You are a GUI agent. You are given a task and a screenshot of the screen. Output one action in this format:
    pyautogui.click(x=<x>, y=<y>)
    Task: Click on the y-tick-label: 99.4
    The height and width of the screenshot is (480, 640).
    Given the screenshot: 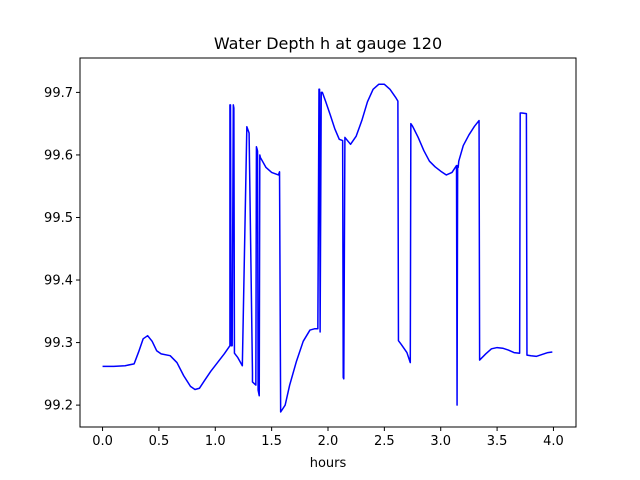 What is the action you would take?
    pyautogui.click(x=58, y=281)
    